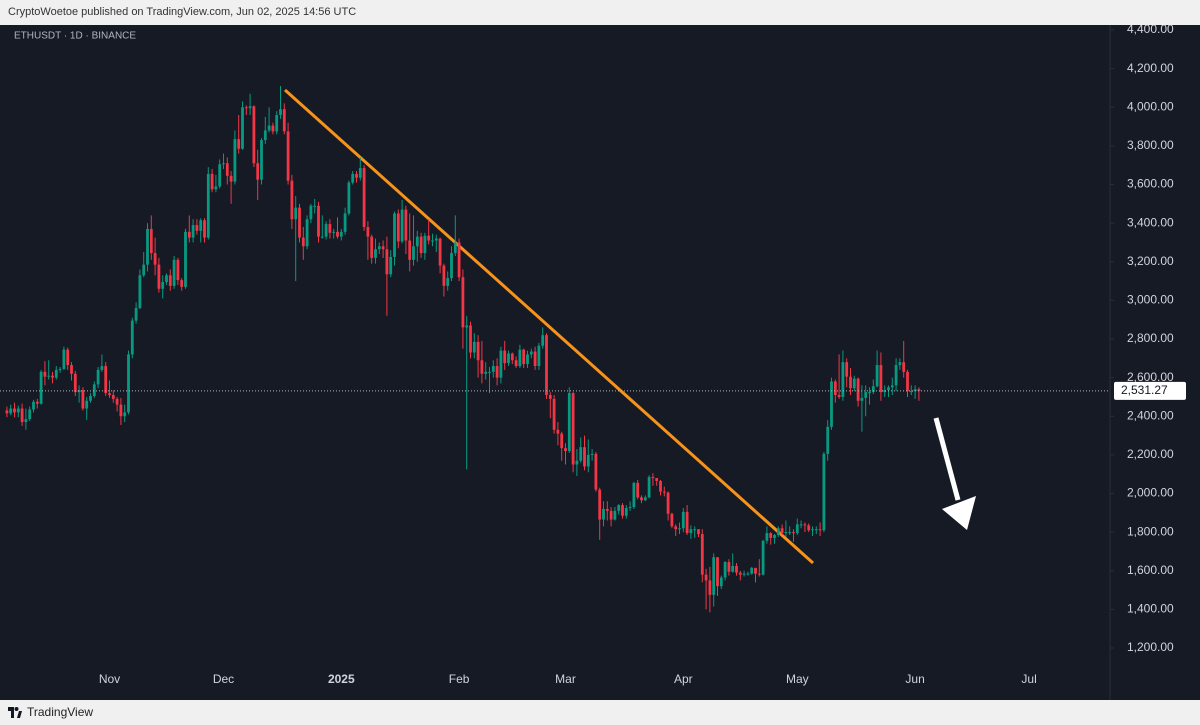  I want to click on x-tick-label: Dec, so click(223, 679).